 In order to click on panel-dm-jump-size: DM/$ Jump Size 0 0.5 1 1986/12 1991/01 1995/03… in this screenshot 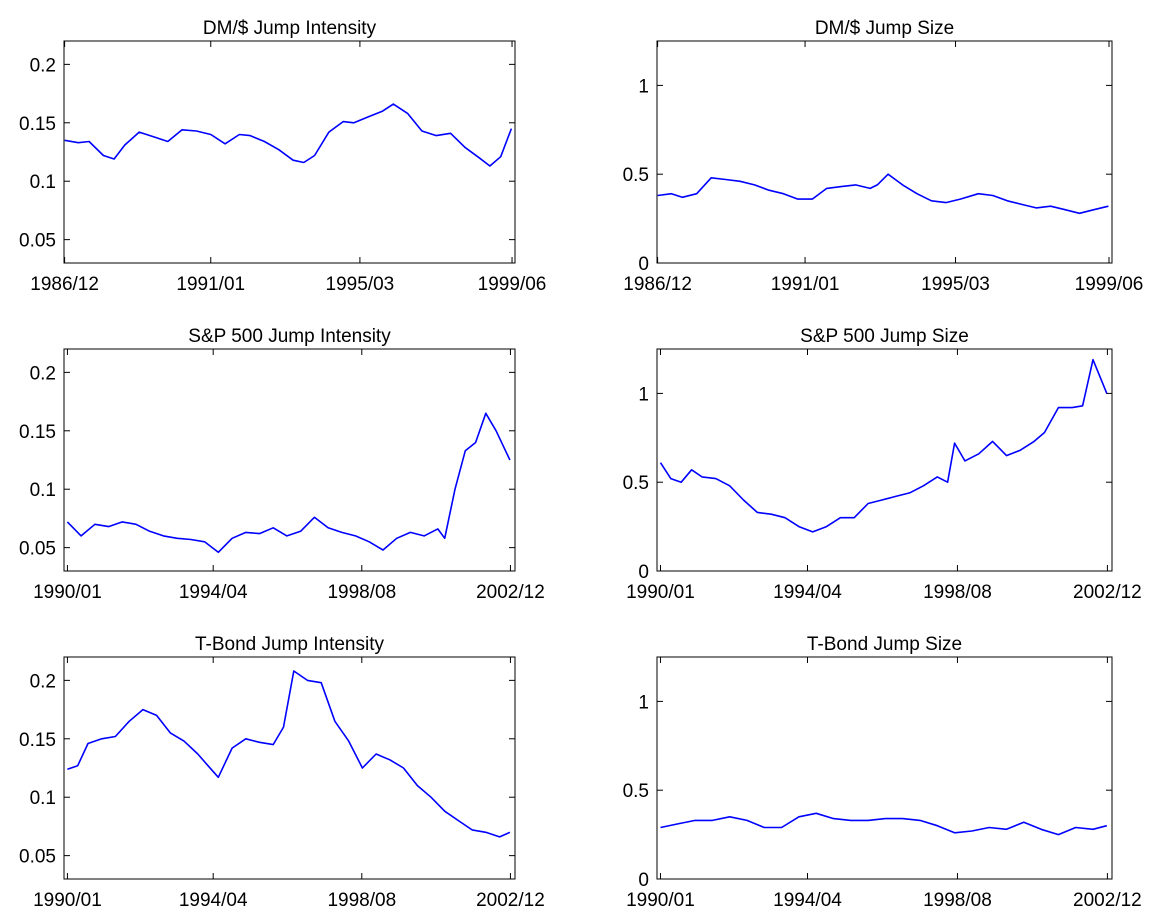, I will do `click(883, 156)`.